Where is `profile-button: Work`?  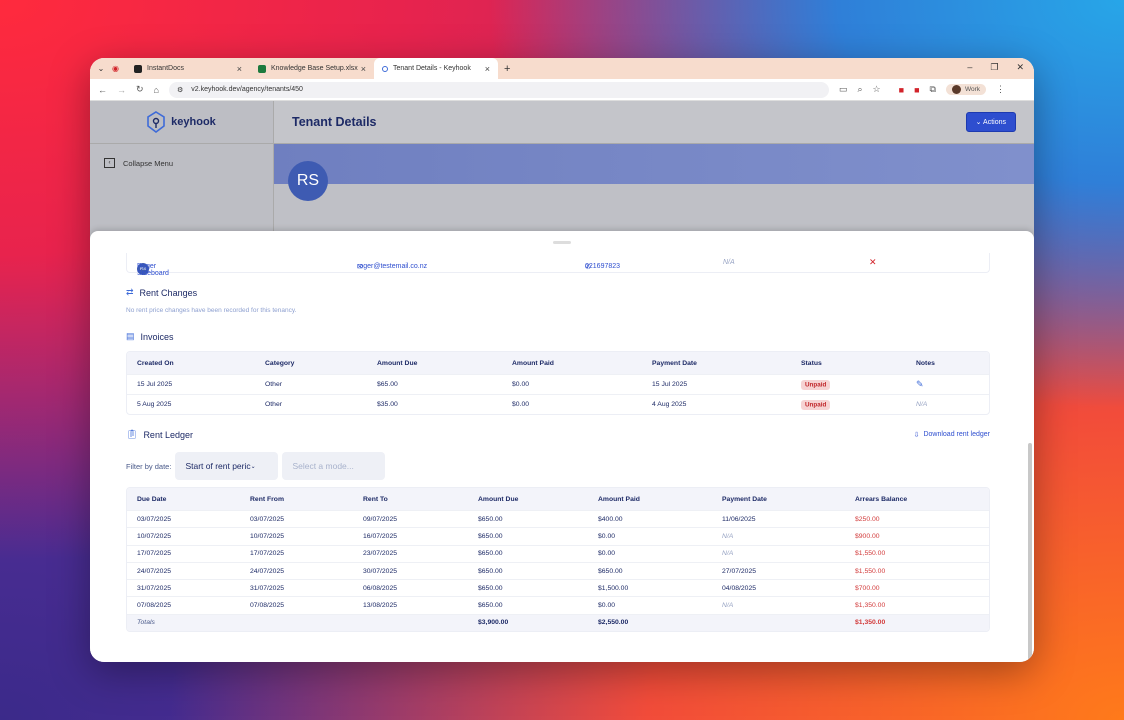 profile-button: Work is located at coordinates (965, 89).